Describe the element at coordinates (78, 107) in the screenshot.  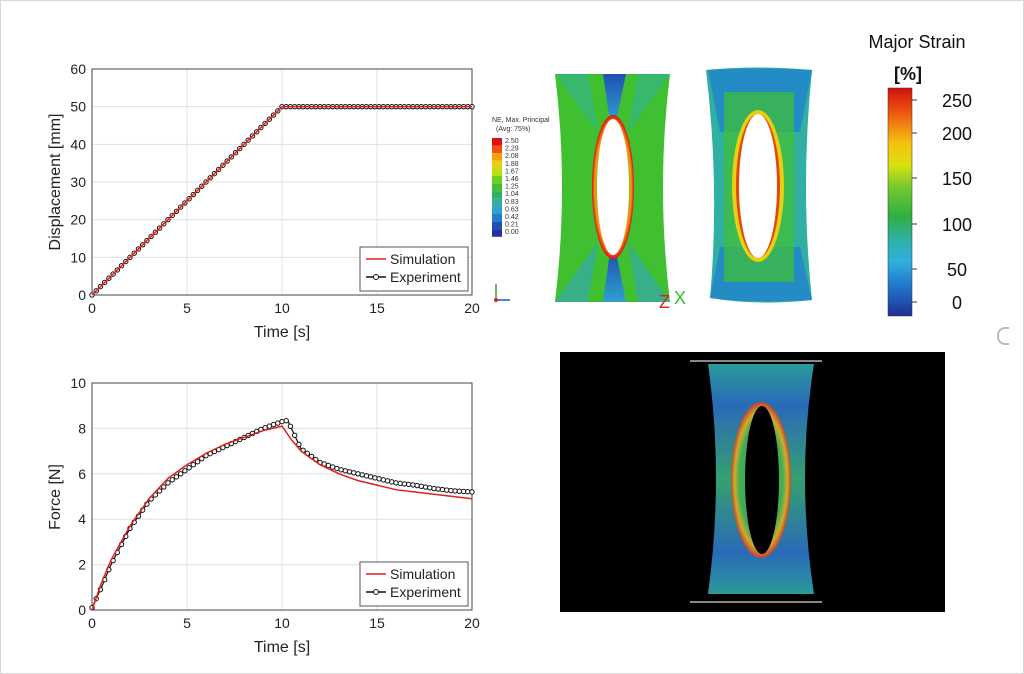
I see `y-tick-label: 50` at that location.